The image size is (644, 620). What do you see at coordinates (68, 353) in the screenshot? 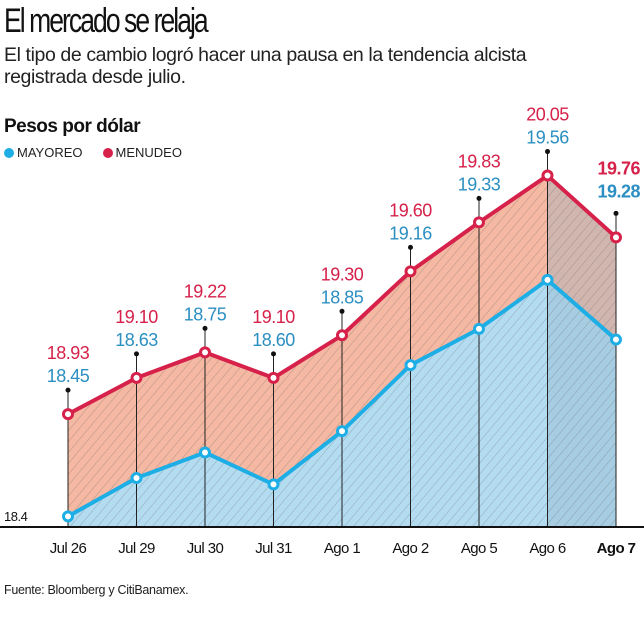
I see `menudeo-value-label: 18.93` at bounding box center [68, 353].